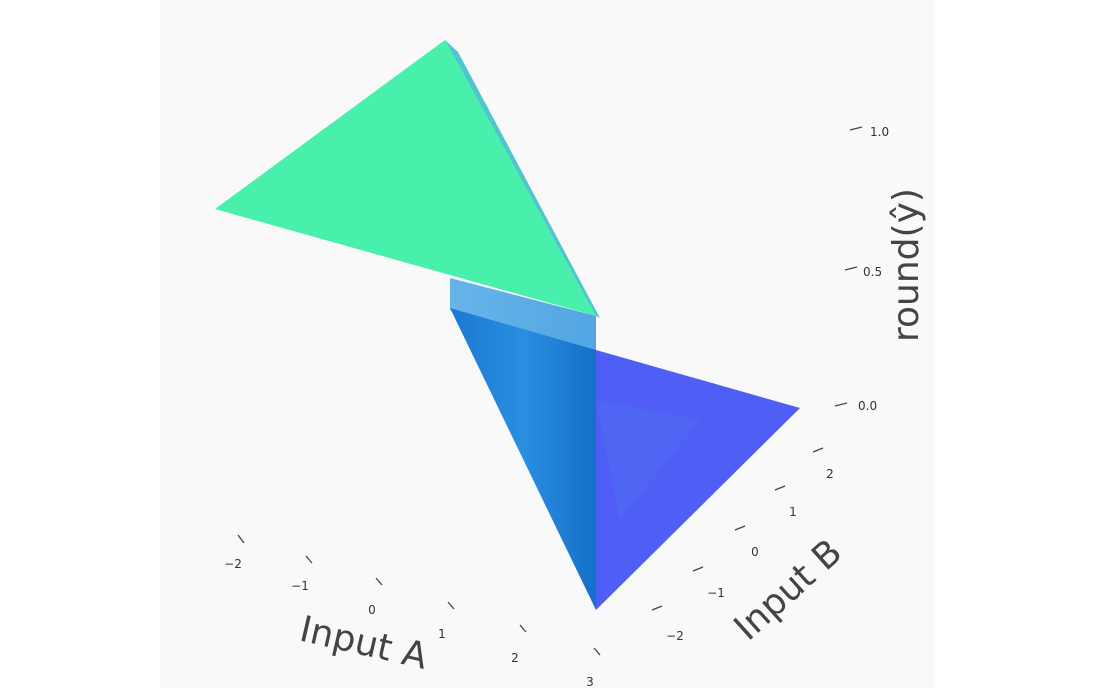 This screenshot has width=1100, height=688. I want to click on z-axis-title: round(ŷ), so click(906, 265).